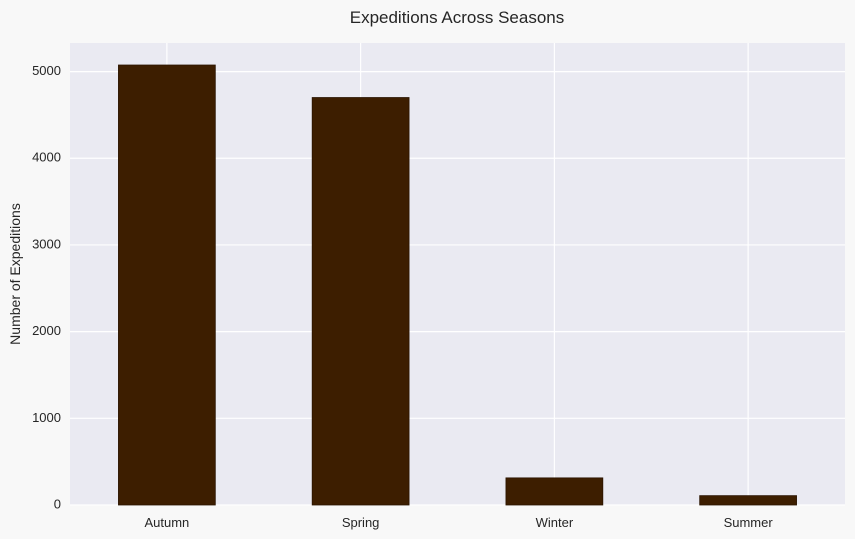 This screenshot has height=539, width=855. What do you see at coordinates (15, 274) in the screenshot?
I see `y-axis-label: Number of Expeditions` at bounding box center [15, 274].